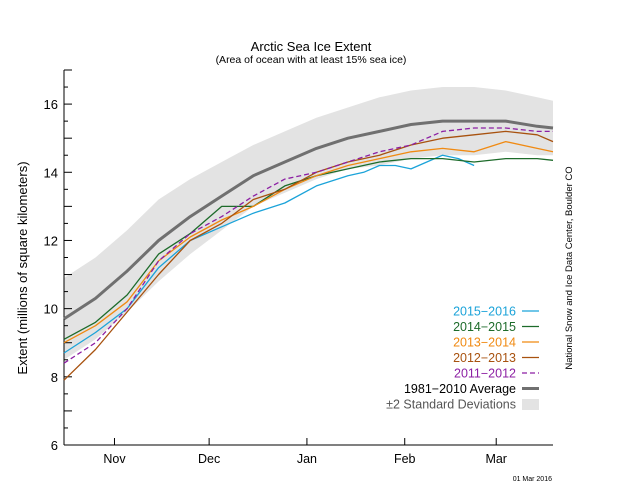 This screenshot has height=494, width=627. What do you see at coordinates (532, 479) in the screenshot?
I see `date-stamp: 01 Mar 2016` at bounding box center [532, 479].